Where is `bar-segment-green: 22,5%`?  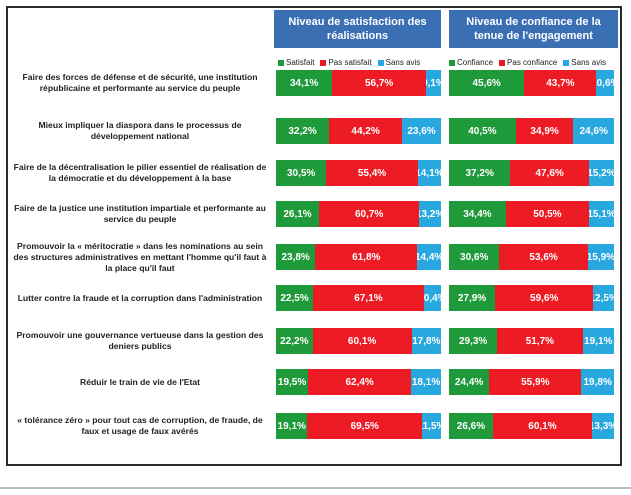 bar-segment-green: 22,5% is located at coordinates (295, 298).